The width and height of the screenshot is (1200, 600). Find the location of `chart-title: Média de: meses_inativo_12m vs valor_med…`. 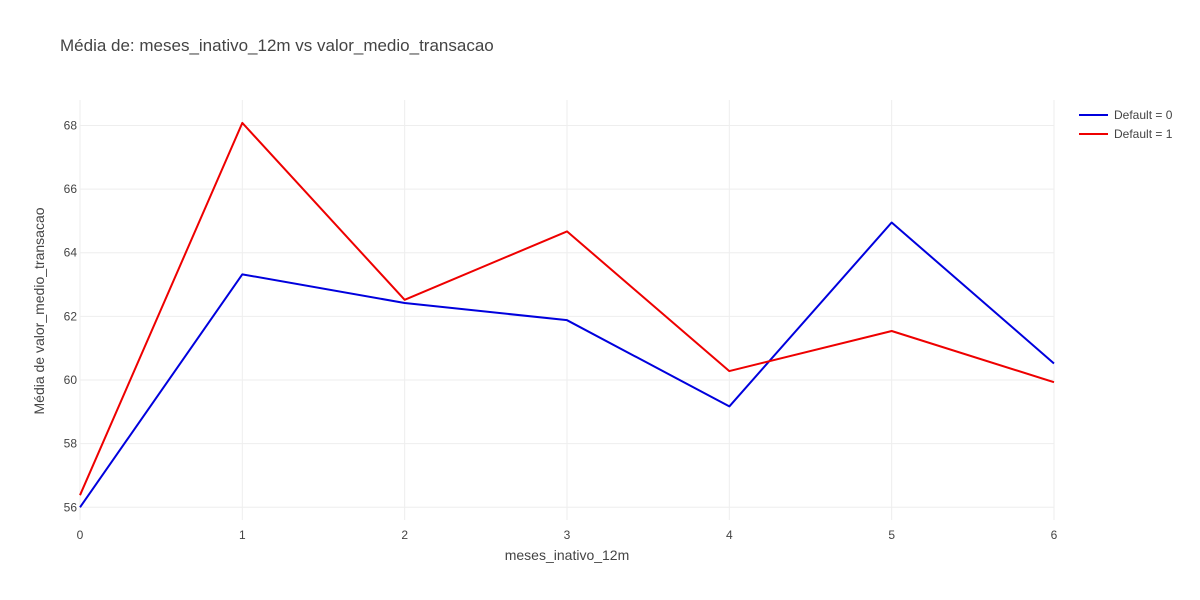

chart-title: Média de: meses_inativo_12m vs valor_med… is located at coordinates (277, 45).